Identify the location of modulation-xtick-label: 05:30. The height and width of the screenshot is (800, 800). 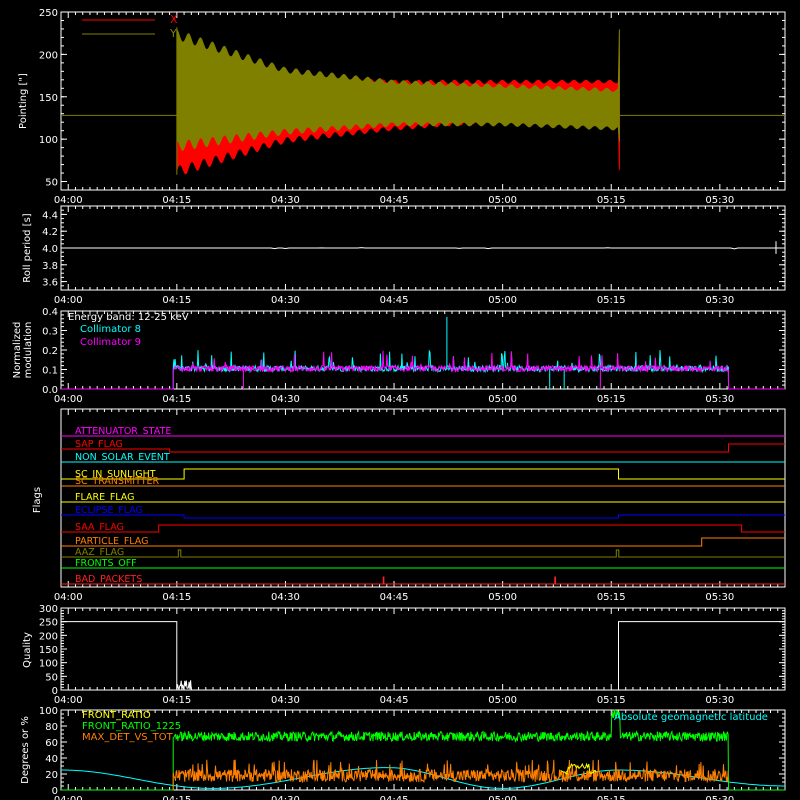
(719, 399).